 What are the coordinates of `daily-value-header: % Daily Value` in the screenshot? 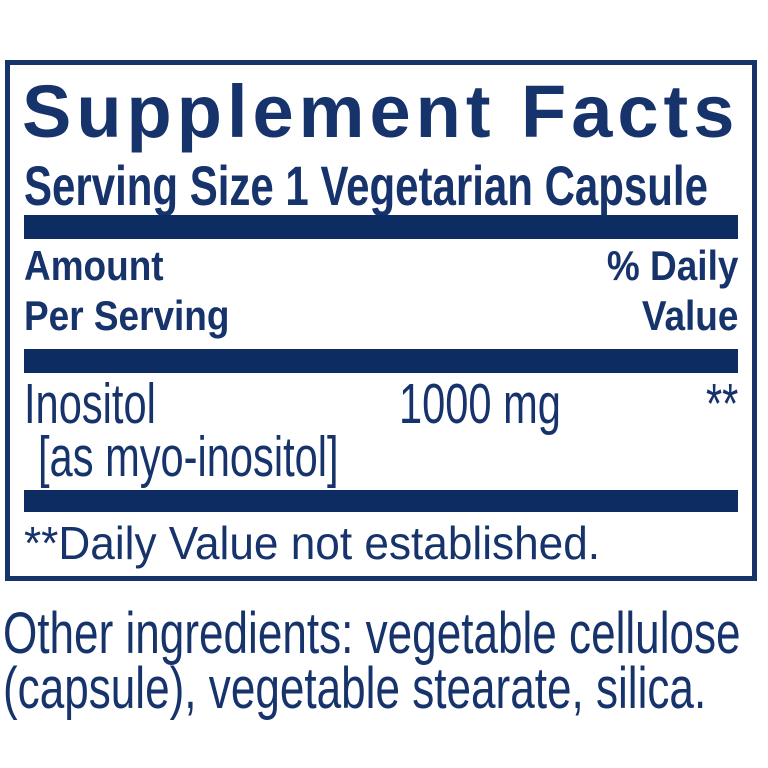 It's located at (672, 291).